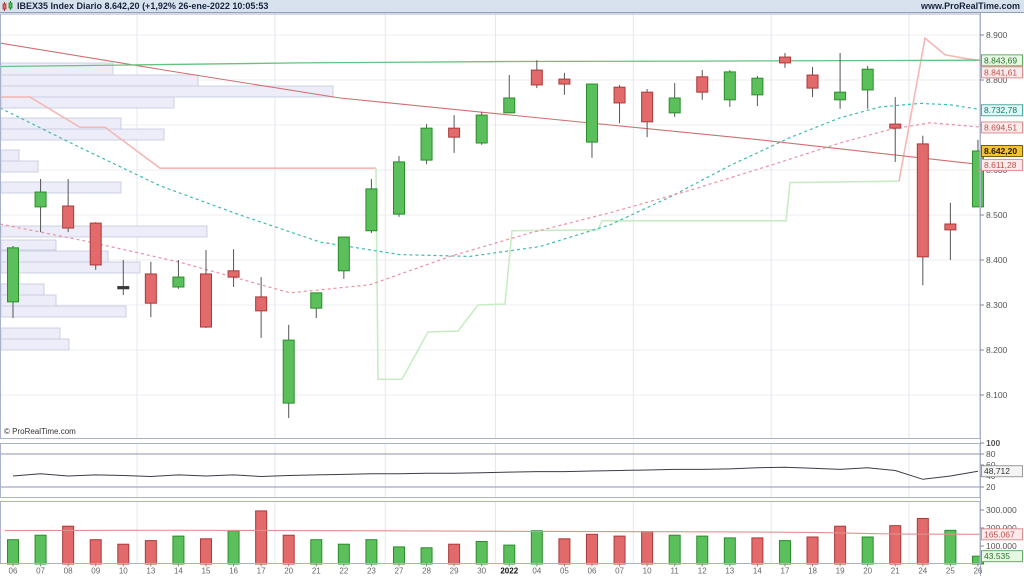  I want to click on svg-text: 09, so click(95, 571).